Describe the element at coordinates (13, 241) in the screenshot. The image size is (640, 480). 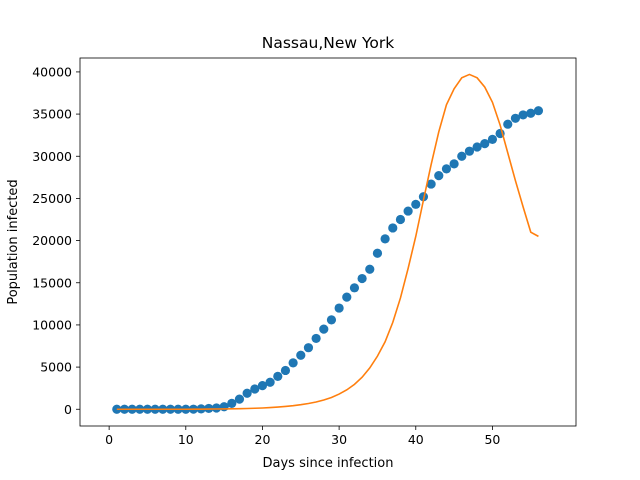
I see `y-axis-label: Population infected` at that location.